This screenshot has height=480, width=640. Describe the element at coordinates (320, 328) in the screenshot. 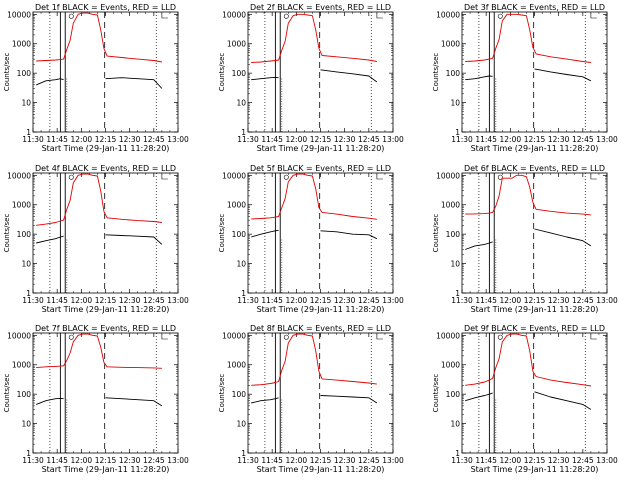

I see `chart-title: Det 8f BLACK = Events, RED = LLD` at that location.